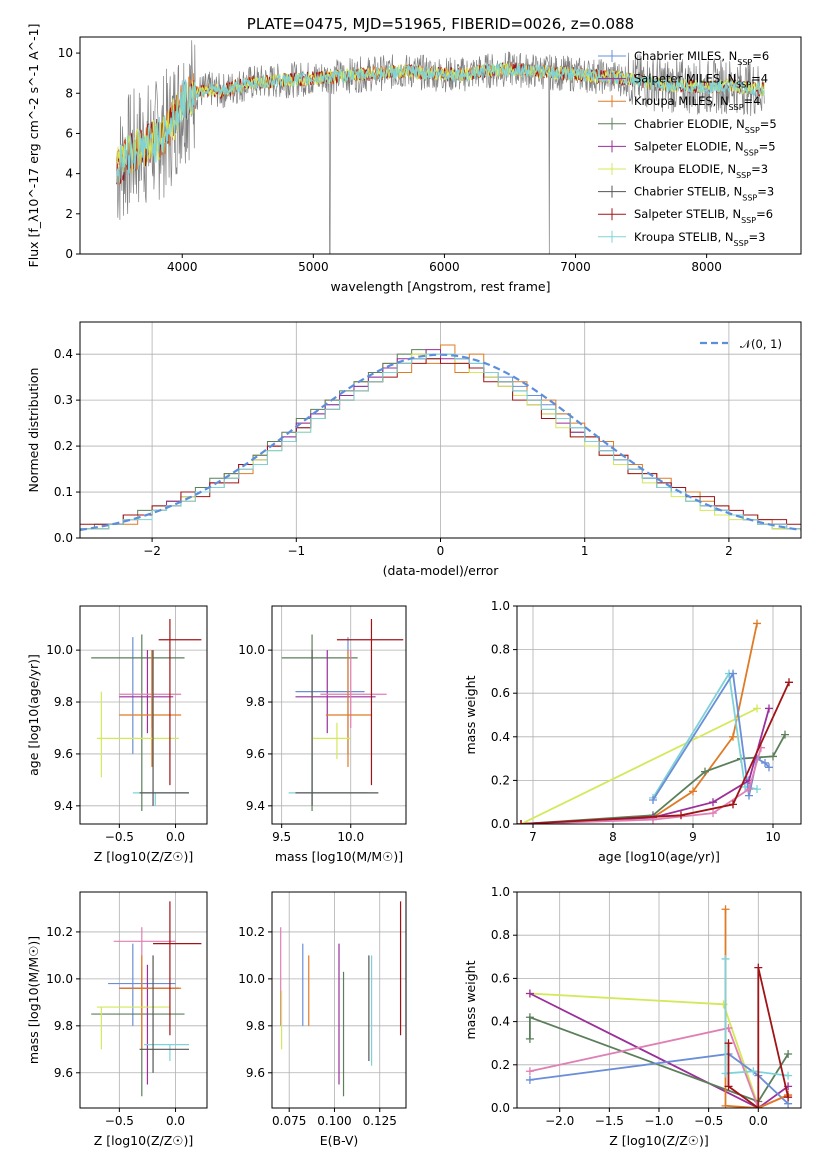  Describe the element at coordinates (701, 81) in the screenshot. I see `legend-label: Salpeter MILES, NSSP=4` at that location.